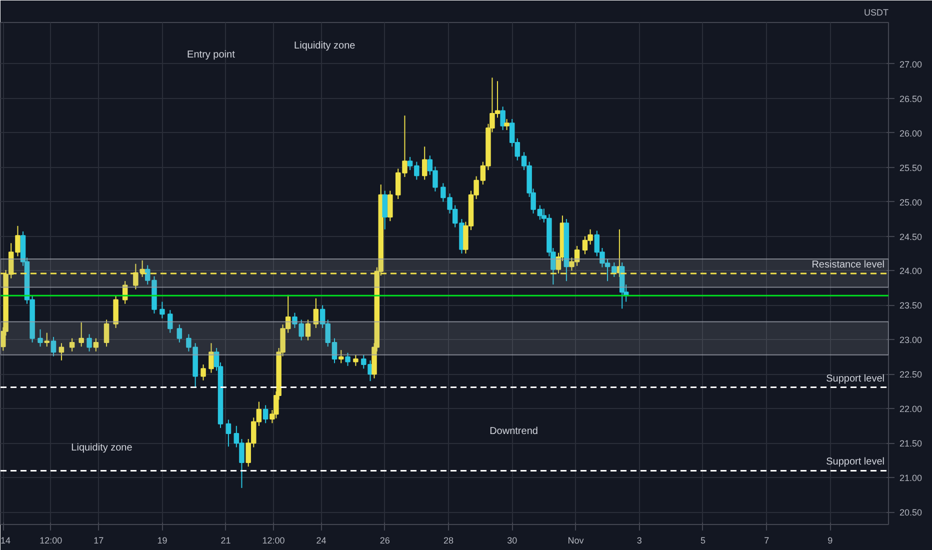 The width and height of the screenshot is (932, 550). What do you see at coordinates (703, 541) in the screenshot?
I see `x-tick-label: 5` at bounding box center [703, 541].